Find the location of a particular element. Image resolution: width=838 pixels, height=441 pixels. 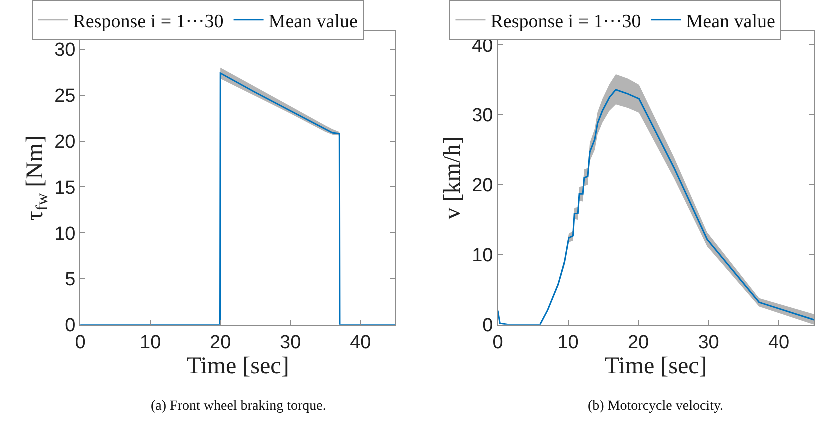

y-axis-title: v [km/h] is located at coordinates (453, 178).